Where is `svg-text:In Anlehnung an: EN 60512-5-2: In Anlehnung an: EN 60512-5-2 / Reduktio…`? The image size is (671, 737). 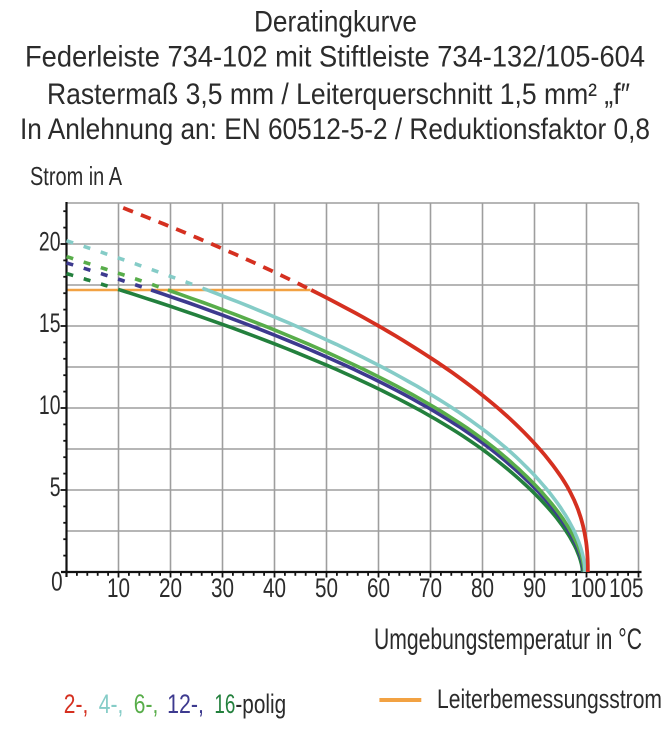 svg-text:In Anlehnung an: EN 60512-5-2: In Anlehnung an: EN 60512-5-2 / Reduktio… is located at coordinates (335, 129).